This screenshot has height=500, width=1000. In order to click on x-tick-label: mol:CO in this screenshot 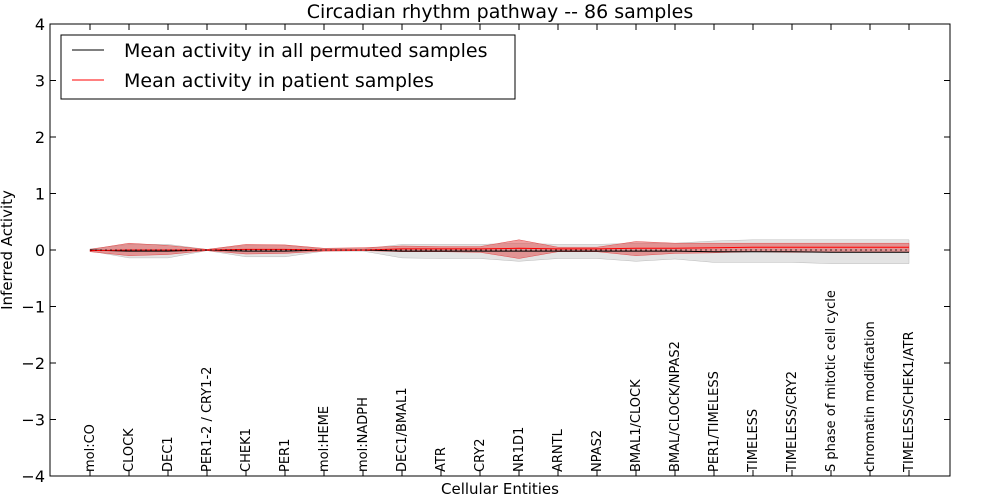, I will do `click(90, 448)`.